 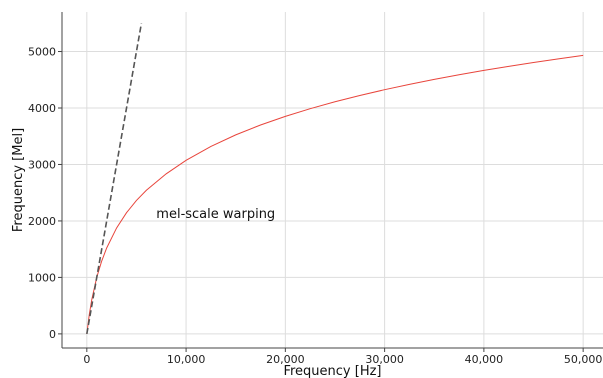 What do you see at coordinates (18, 180) in the screenshot?
I see `y-axis-label: Frequency [Mel]` at bounding box center [18, 180].